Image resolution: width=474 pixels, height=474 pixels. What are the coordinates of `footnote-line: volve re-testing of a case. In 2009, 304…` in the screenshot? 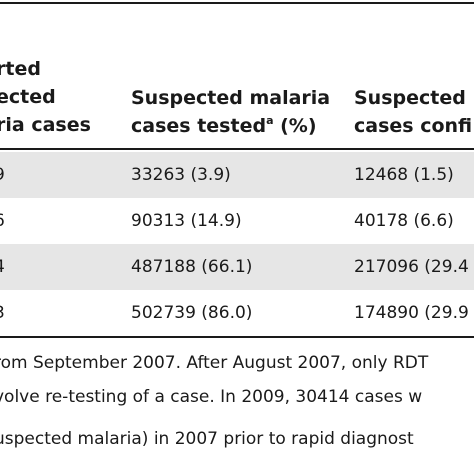 It's located at (211, 397).